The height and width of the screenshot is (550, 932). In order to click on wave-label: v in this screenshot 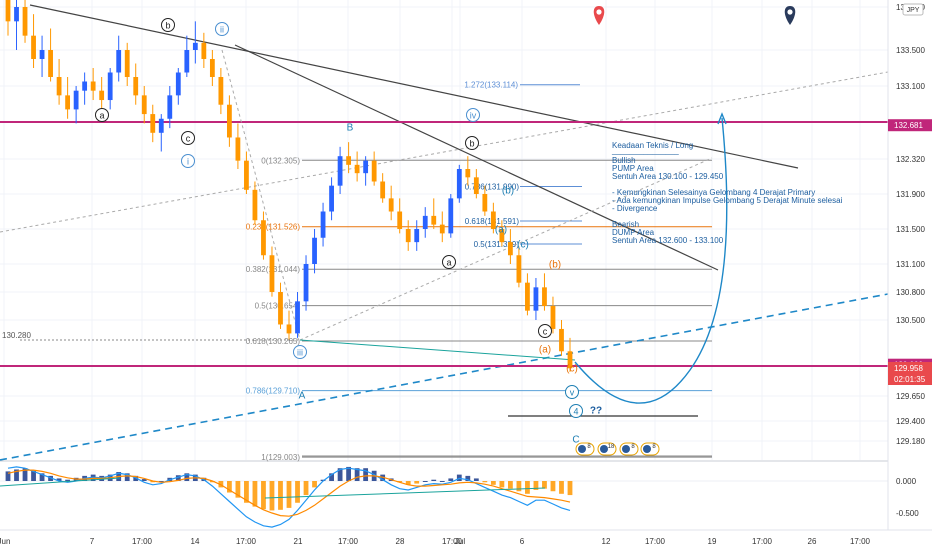, I will do `click(572, 392)`.